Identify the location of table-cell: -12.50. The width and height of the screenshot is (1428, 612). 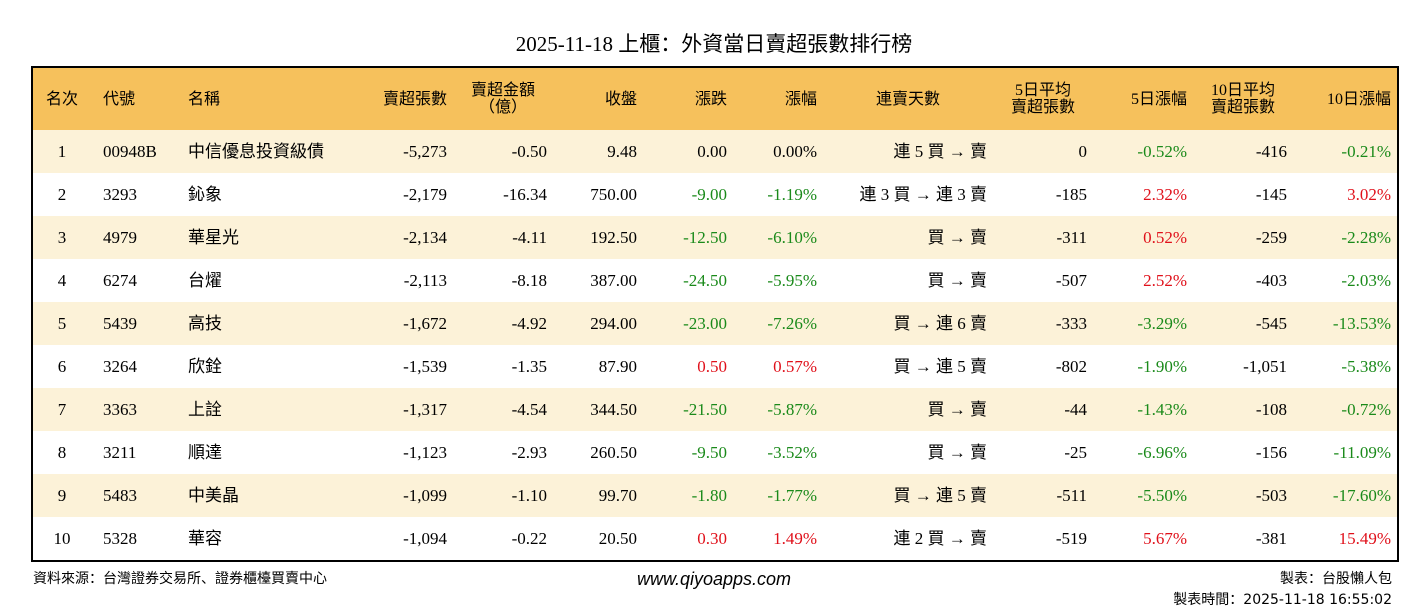
(705, 237).